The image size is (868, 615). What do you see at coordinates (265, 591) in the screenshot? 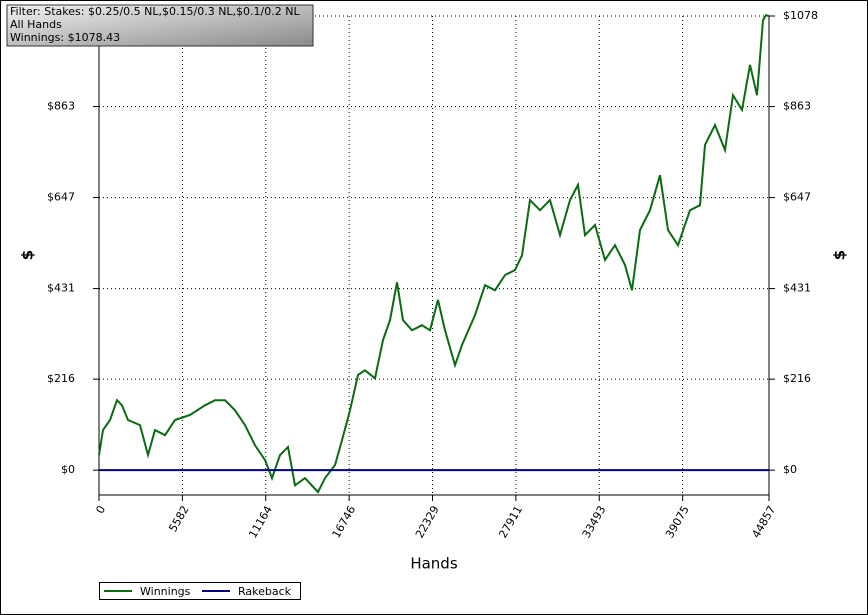
I see `legend-label: Rakeback` at bounding box center [265, 591].